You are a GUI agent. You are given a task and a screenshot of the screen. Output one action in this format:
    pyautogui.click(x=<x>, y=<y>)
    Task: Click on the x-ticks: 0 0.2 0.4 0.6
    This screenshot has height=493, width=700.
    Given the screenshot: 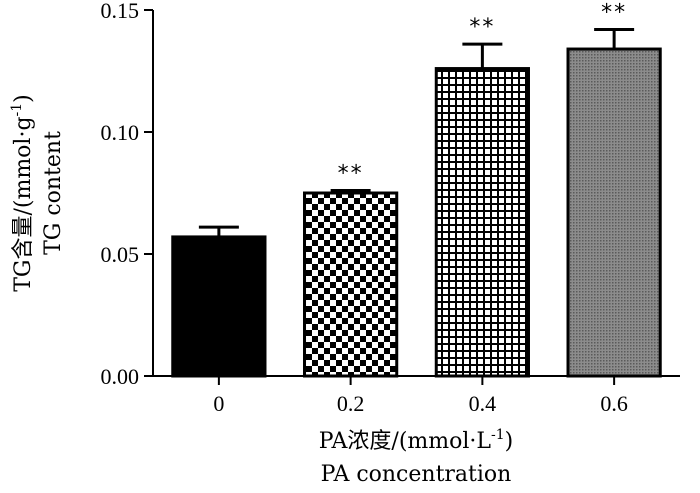 What is the action you would take?
    pyautogui.click(x=420, y=396)
    